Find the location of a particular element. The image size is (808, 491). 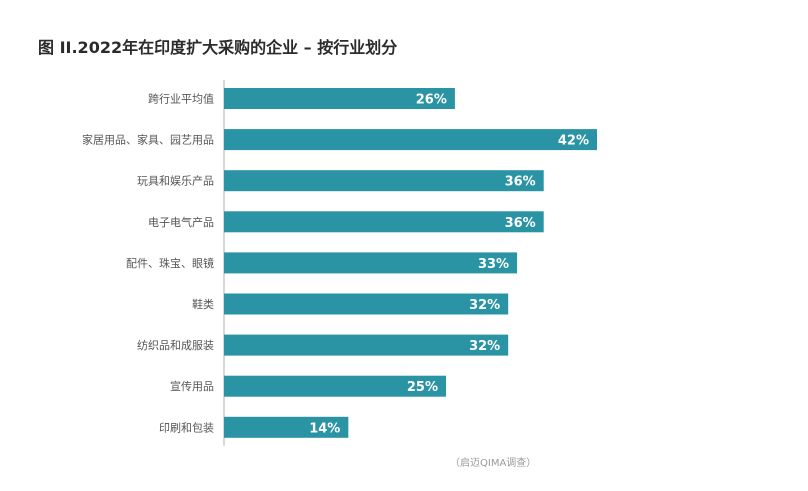

category-label: 宣传用品 is located at coordinates (192, 386).